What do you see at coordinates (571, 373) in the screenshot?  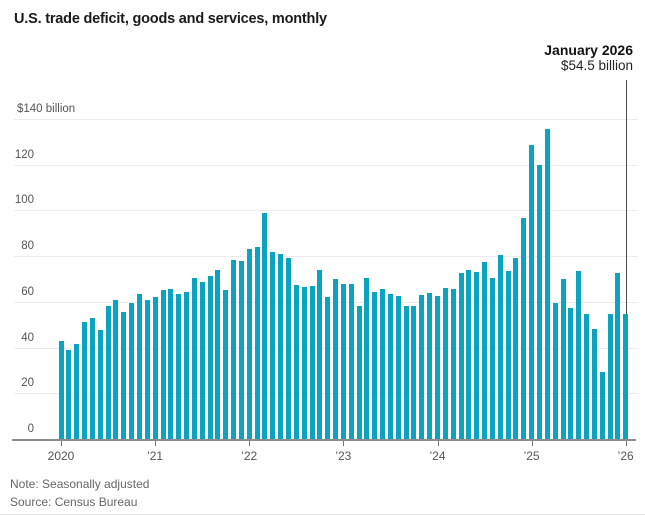 I see `bar-jun-2025` at bounding box center [571, 373].